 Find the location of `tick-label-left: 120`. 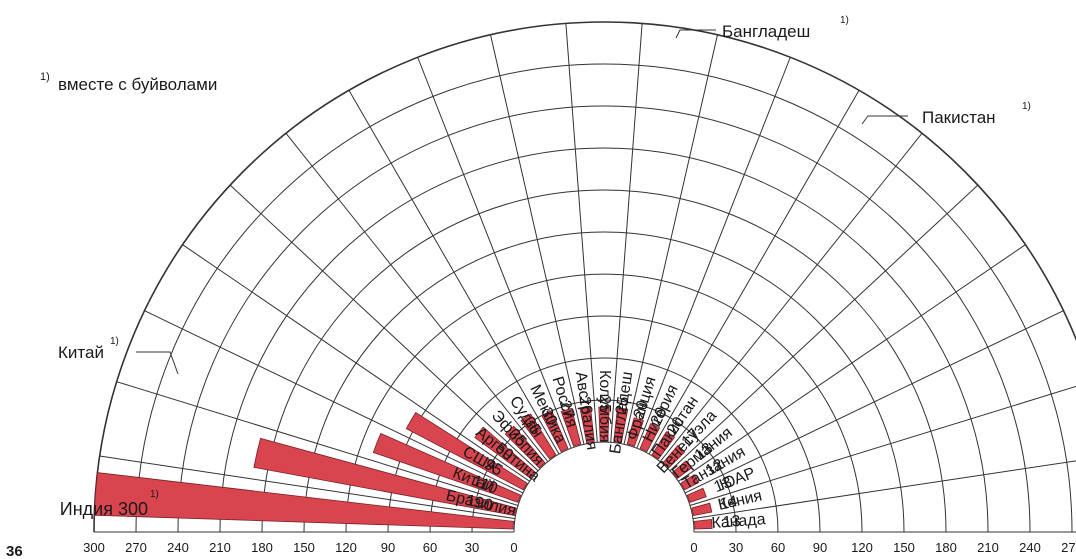

tick-label-left: 120 is located at coordinates (346, 547).